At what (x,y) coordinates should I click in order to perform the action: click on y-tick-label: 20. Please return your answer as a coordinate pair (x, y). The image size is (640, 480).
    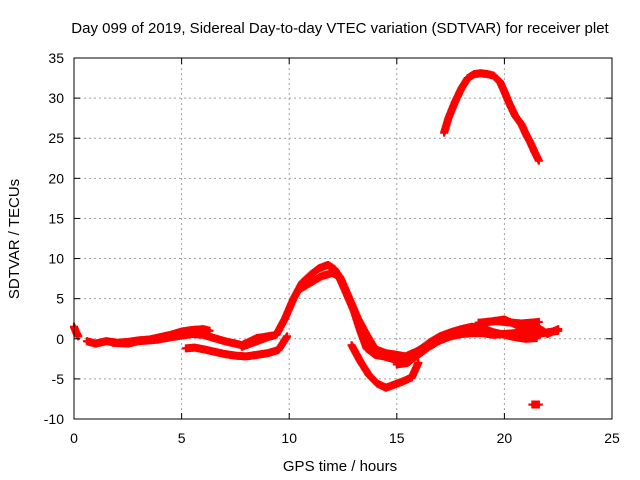
    Looking at the image, I should click on (56, 178).